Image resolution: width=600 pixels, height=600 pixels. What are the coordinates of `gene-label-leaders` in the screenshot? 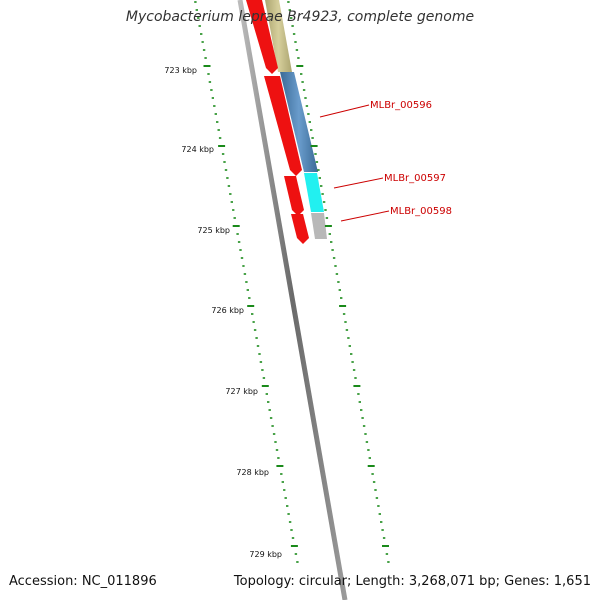 It's located at (354, 163).